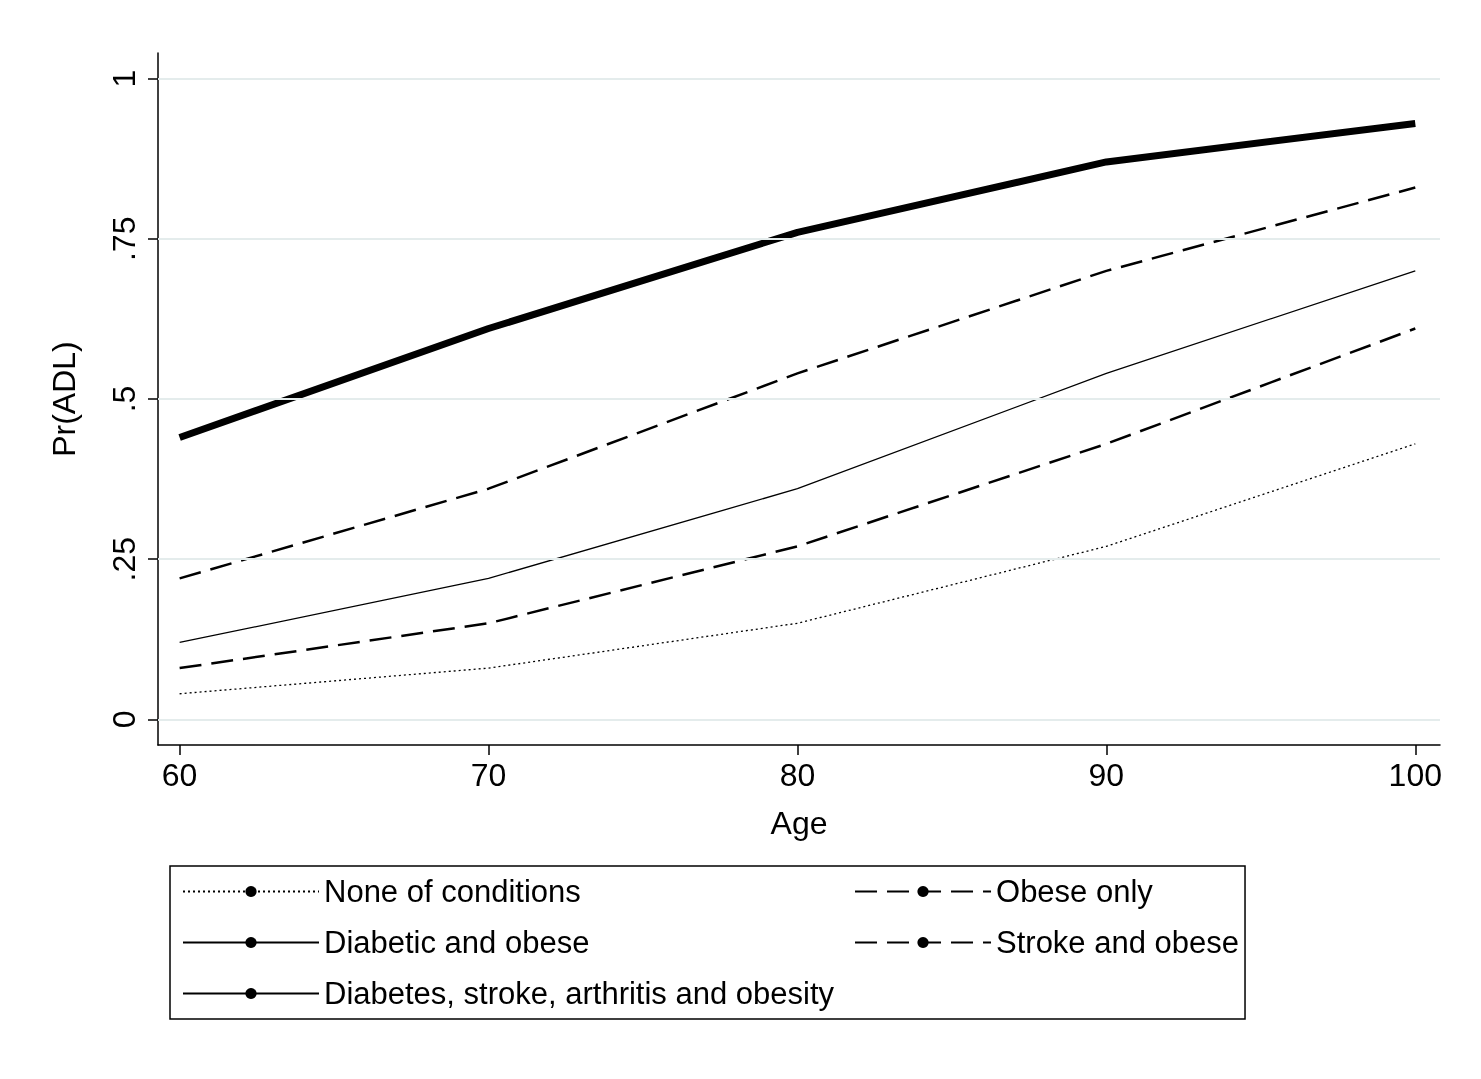  I want to click on x-tick-label: 80, so click(797, 775).